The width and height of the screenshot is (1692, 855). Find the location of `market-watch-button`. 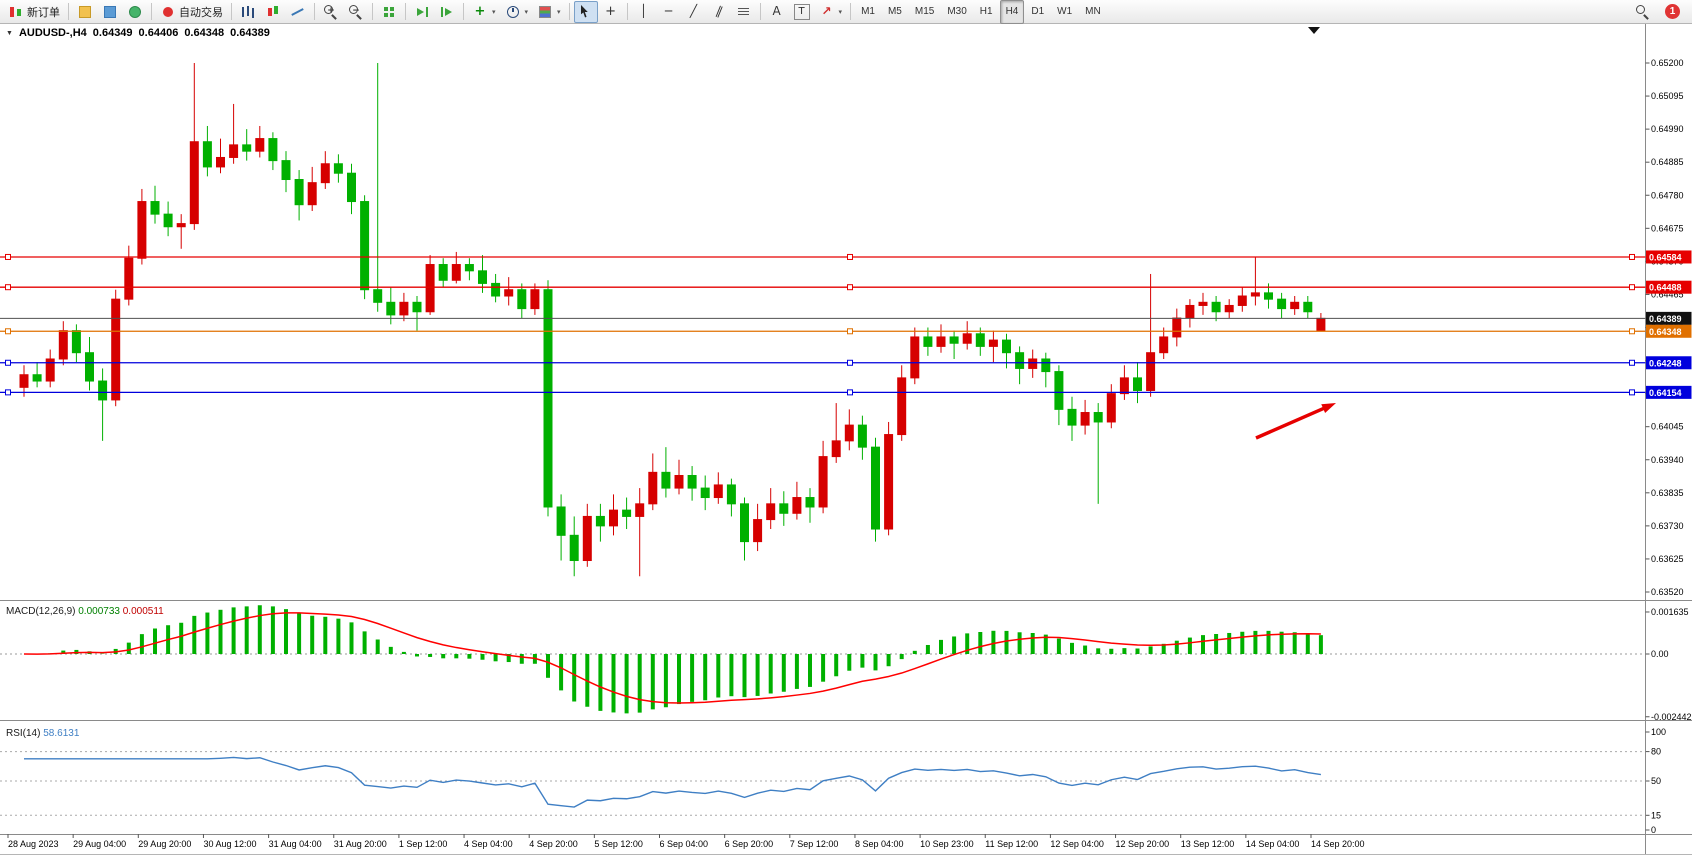

market-watch-button is located at coordinates (135, 12).